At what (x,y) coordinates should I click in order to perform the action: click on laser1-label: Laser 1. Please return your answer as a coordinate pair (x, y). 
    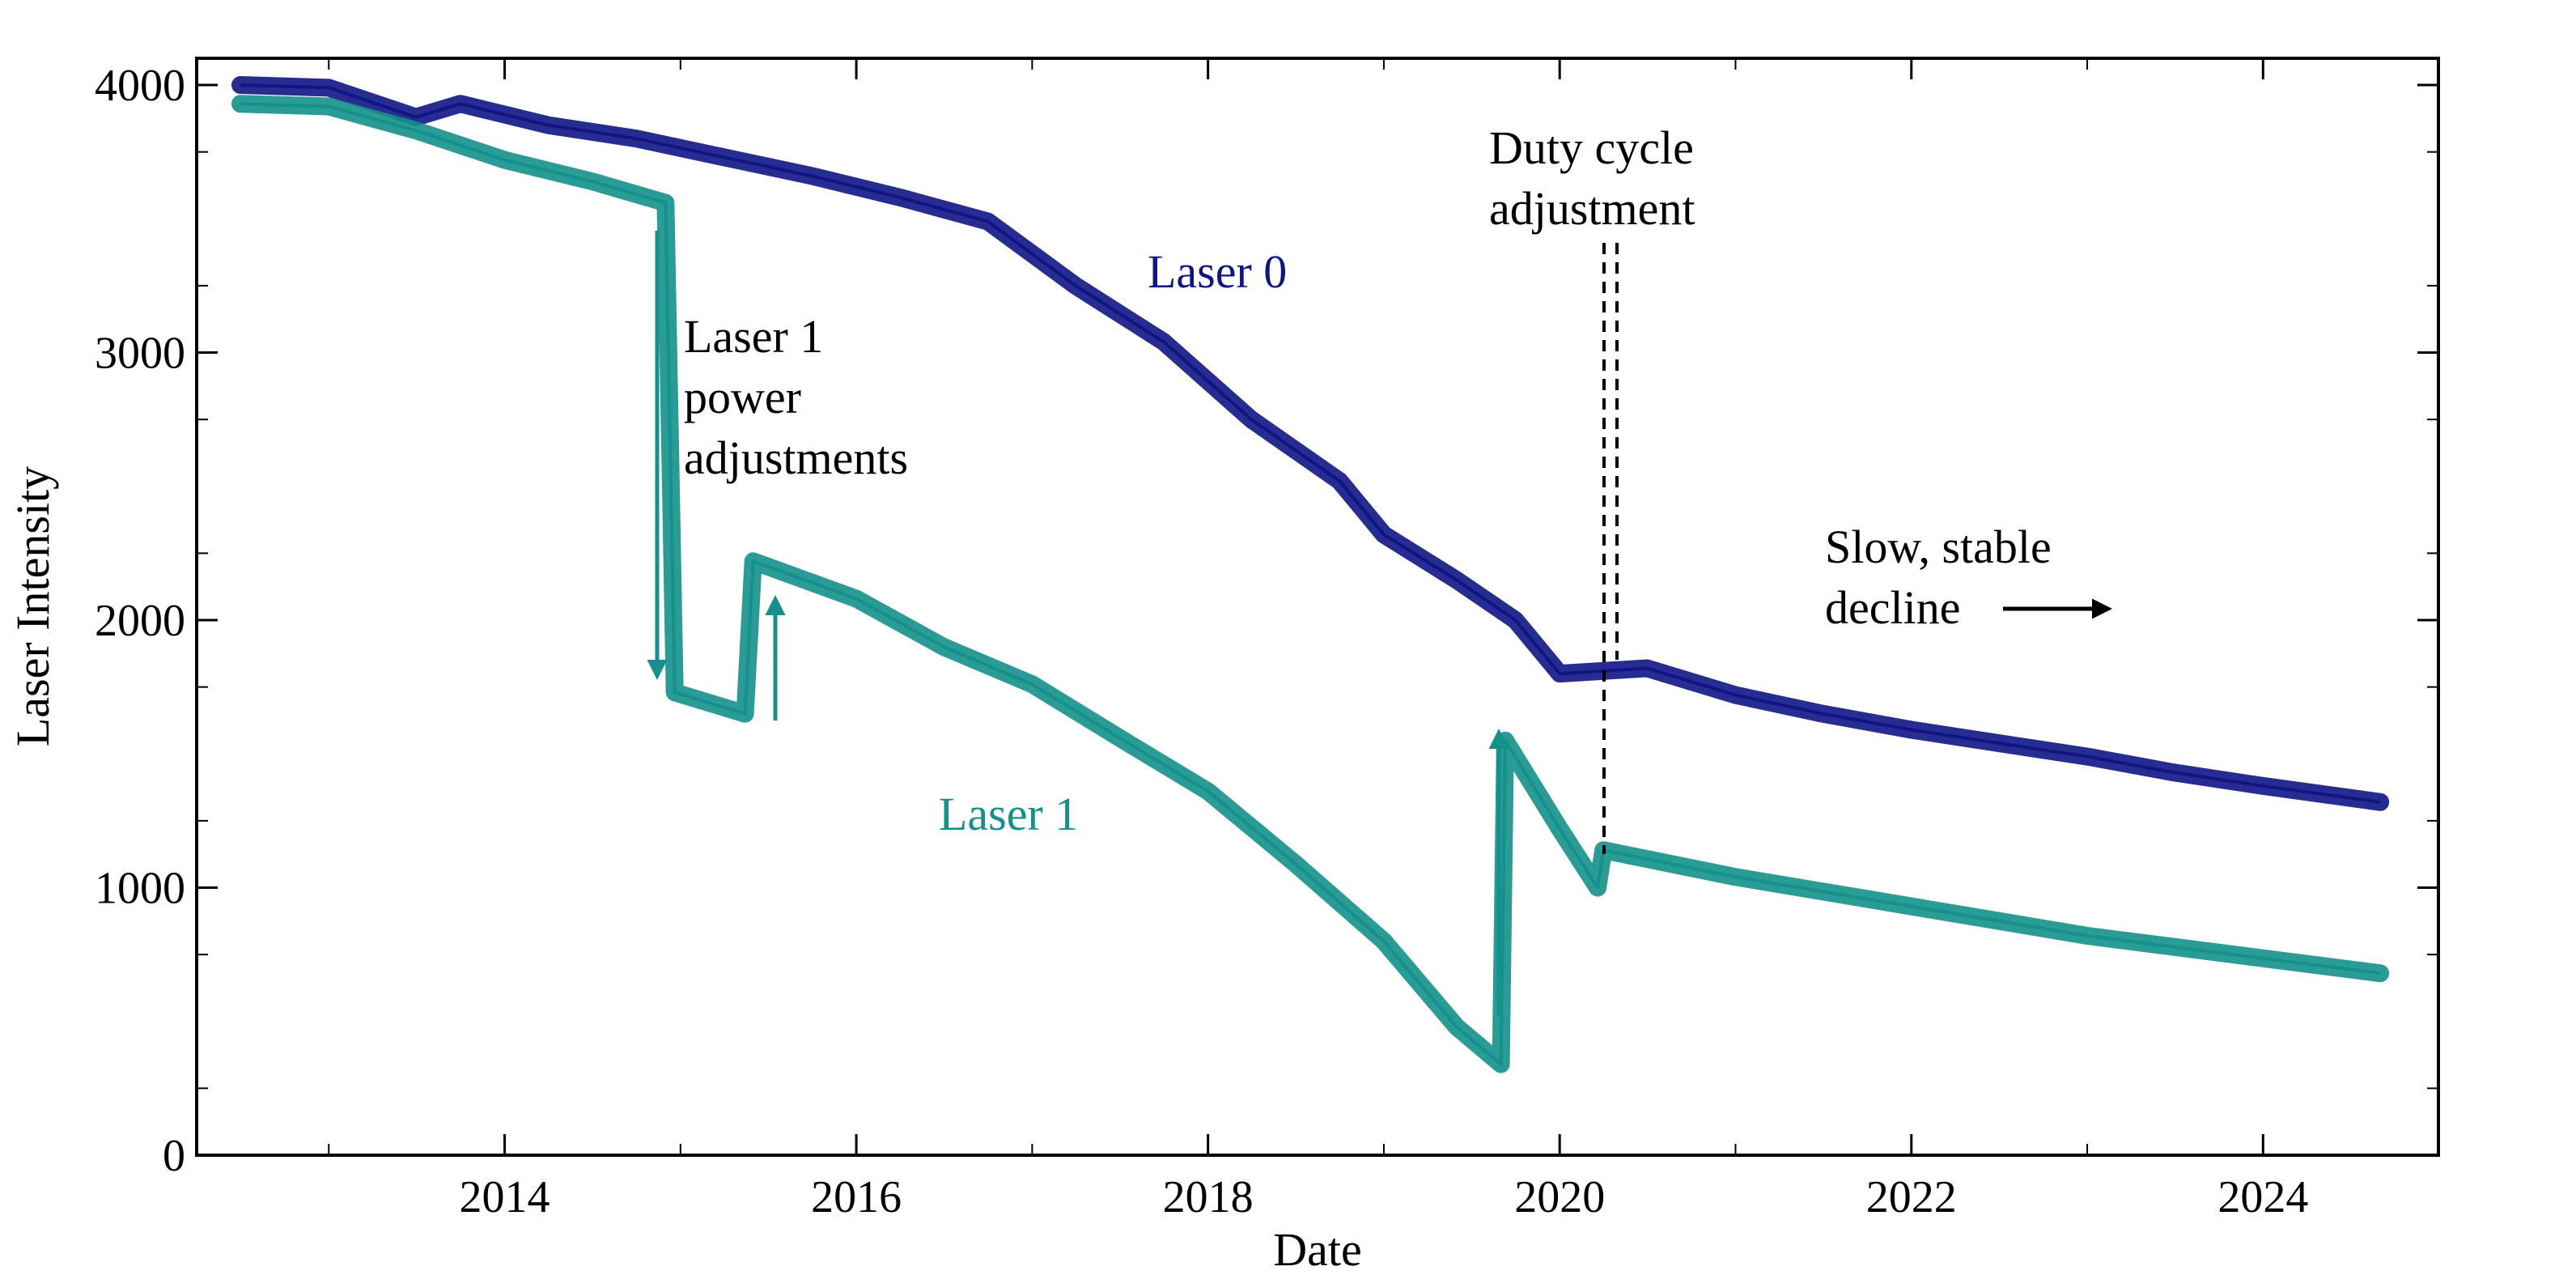
    Looking at the image, I should click on (1008, 814).